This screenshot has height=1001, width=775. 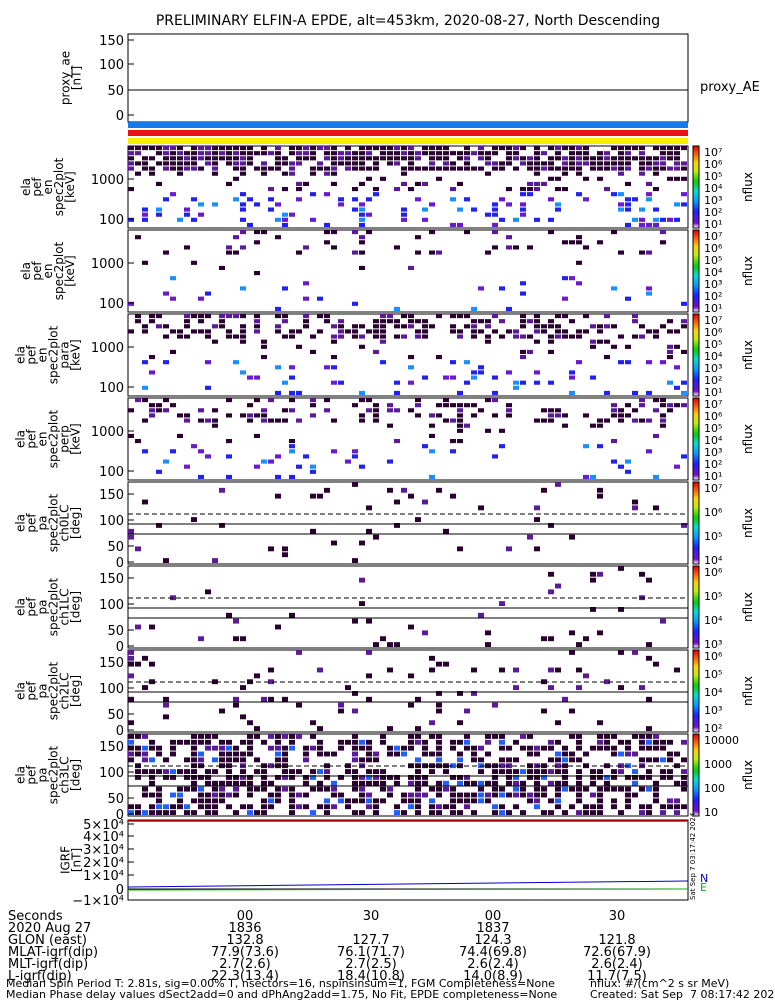 I want to click on y-tick-label: 1000, so click(x=107, y=264).